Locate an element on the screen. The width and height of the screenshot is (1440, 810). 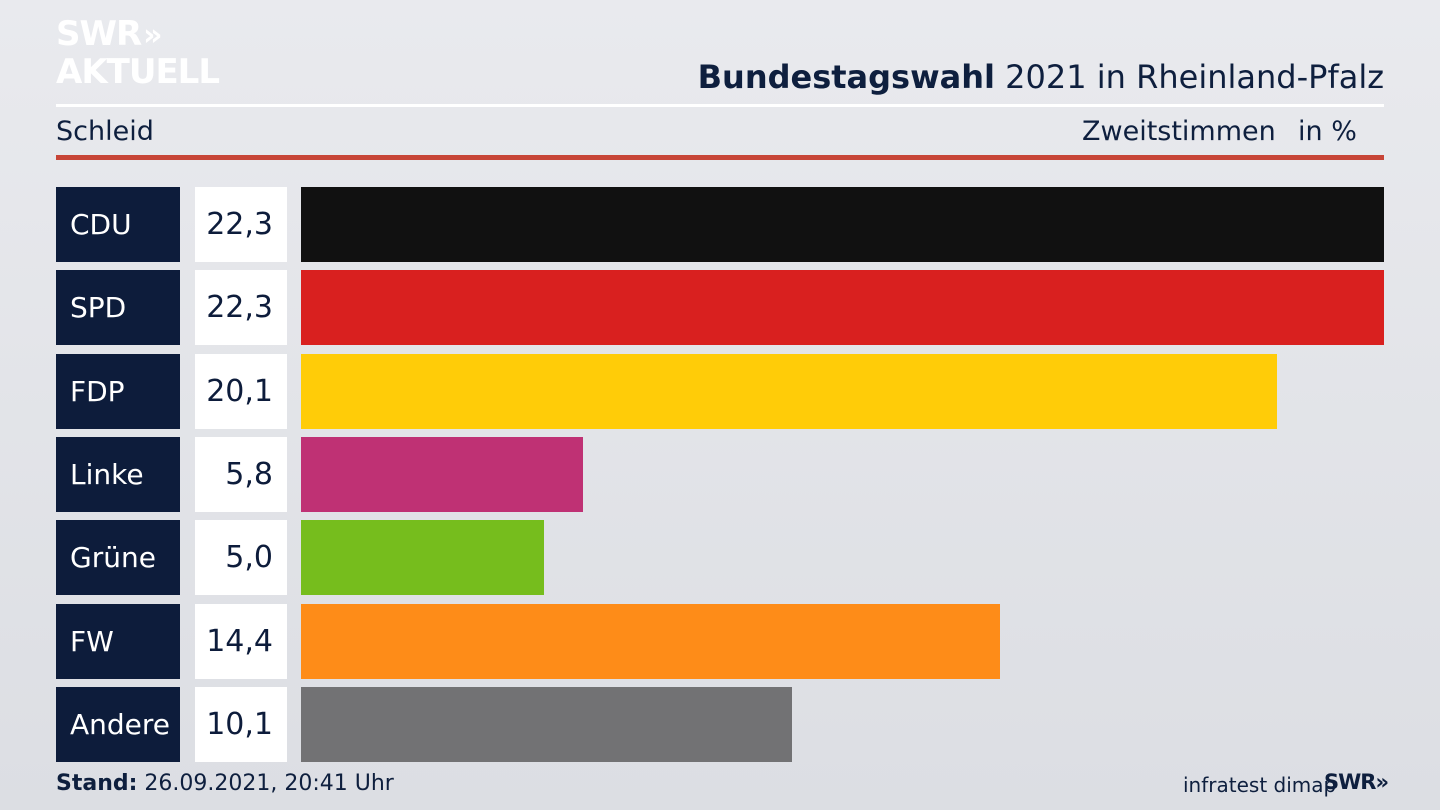
bar-row: FW 14,4 is located at coordinates (720, 641).